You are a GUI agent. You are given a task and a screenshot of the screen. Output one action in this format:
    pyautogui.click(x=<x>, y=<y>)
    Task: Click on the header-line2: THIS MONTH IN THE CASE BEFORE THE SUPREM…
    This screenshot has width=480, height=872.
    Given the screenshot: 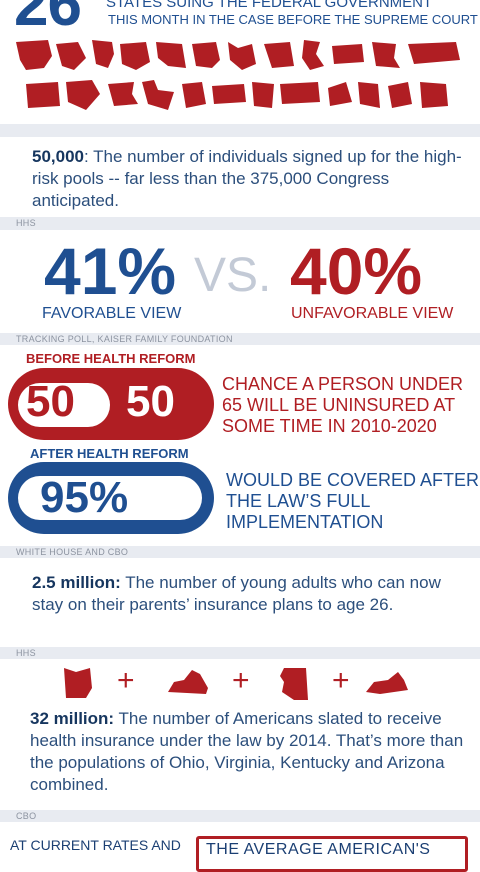 What is the action you would take?
    pyautogui.click(x=293, y=19)
    